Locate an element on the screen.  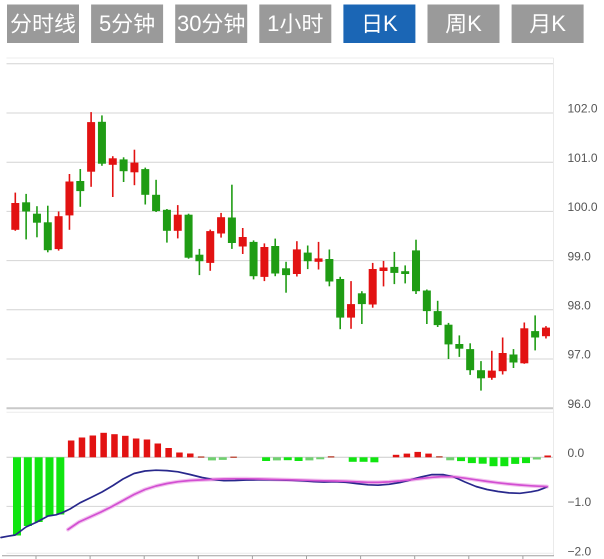
svg-text: 5 is located at coordinates (105, 23).